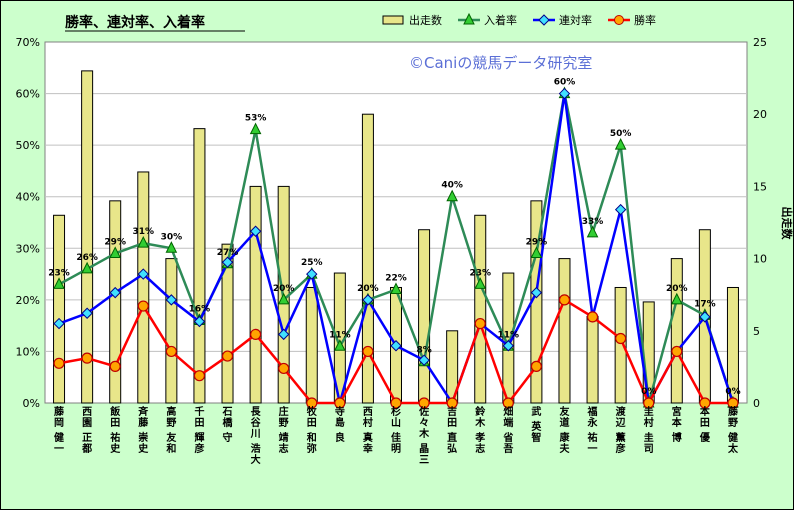 The width and height of the screenshot is (794, 510). Describe the element at coordinates (396, 422) in the screenshot. I see `category-char: 山` at that location.